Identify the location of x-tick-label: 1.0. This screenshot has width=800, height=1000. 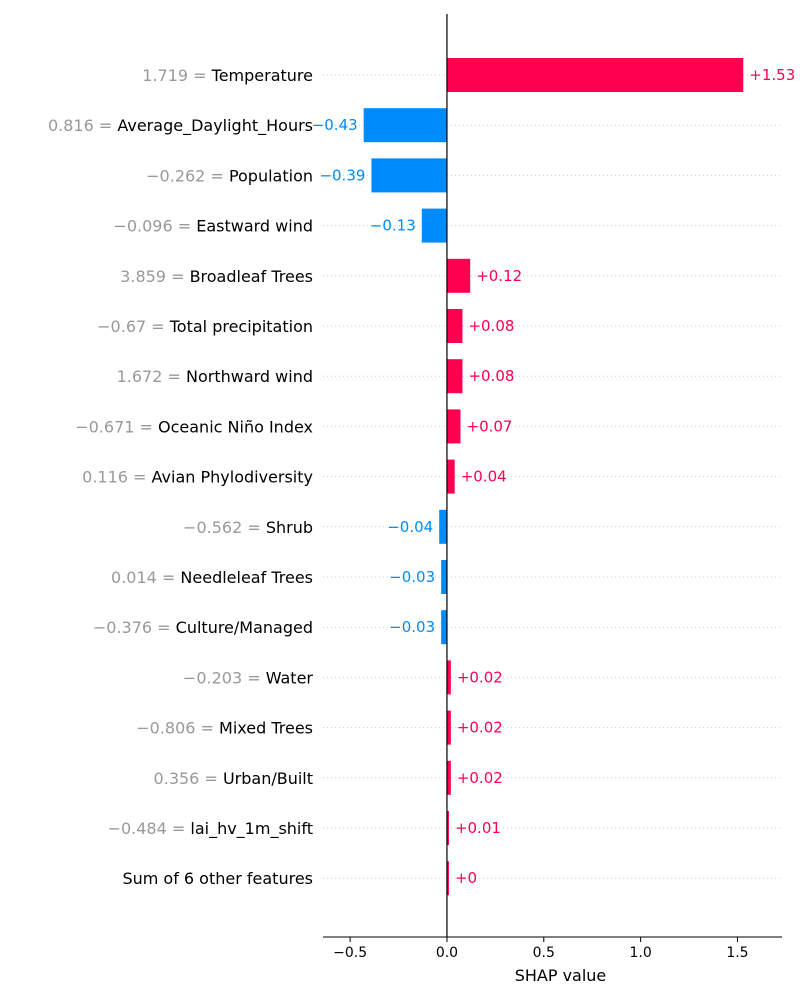
(640, 953).